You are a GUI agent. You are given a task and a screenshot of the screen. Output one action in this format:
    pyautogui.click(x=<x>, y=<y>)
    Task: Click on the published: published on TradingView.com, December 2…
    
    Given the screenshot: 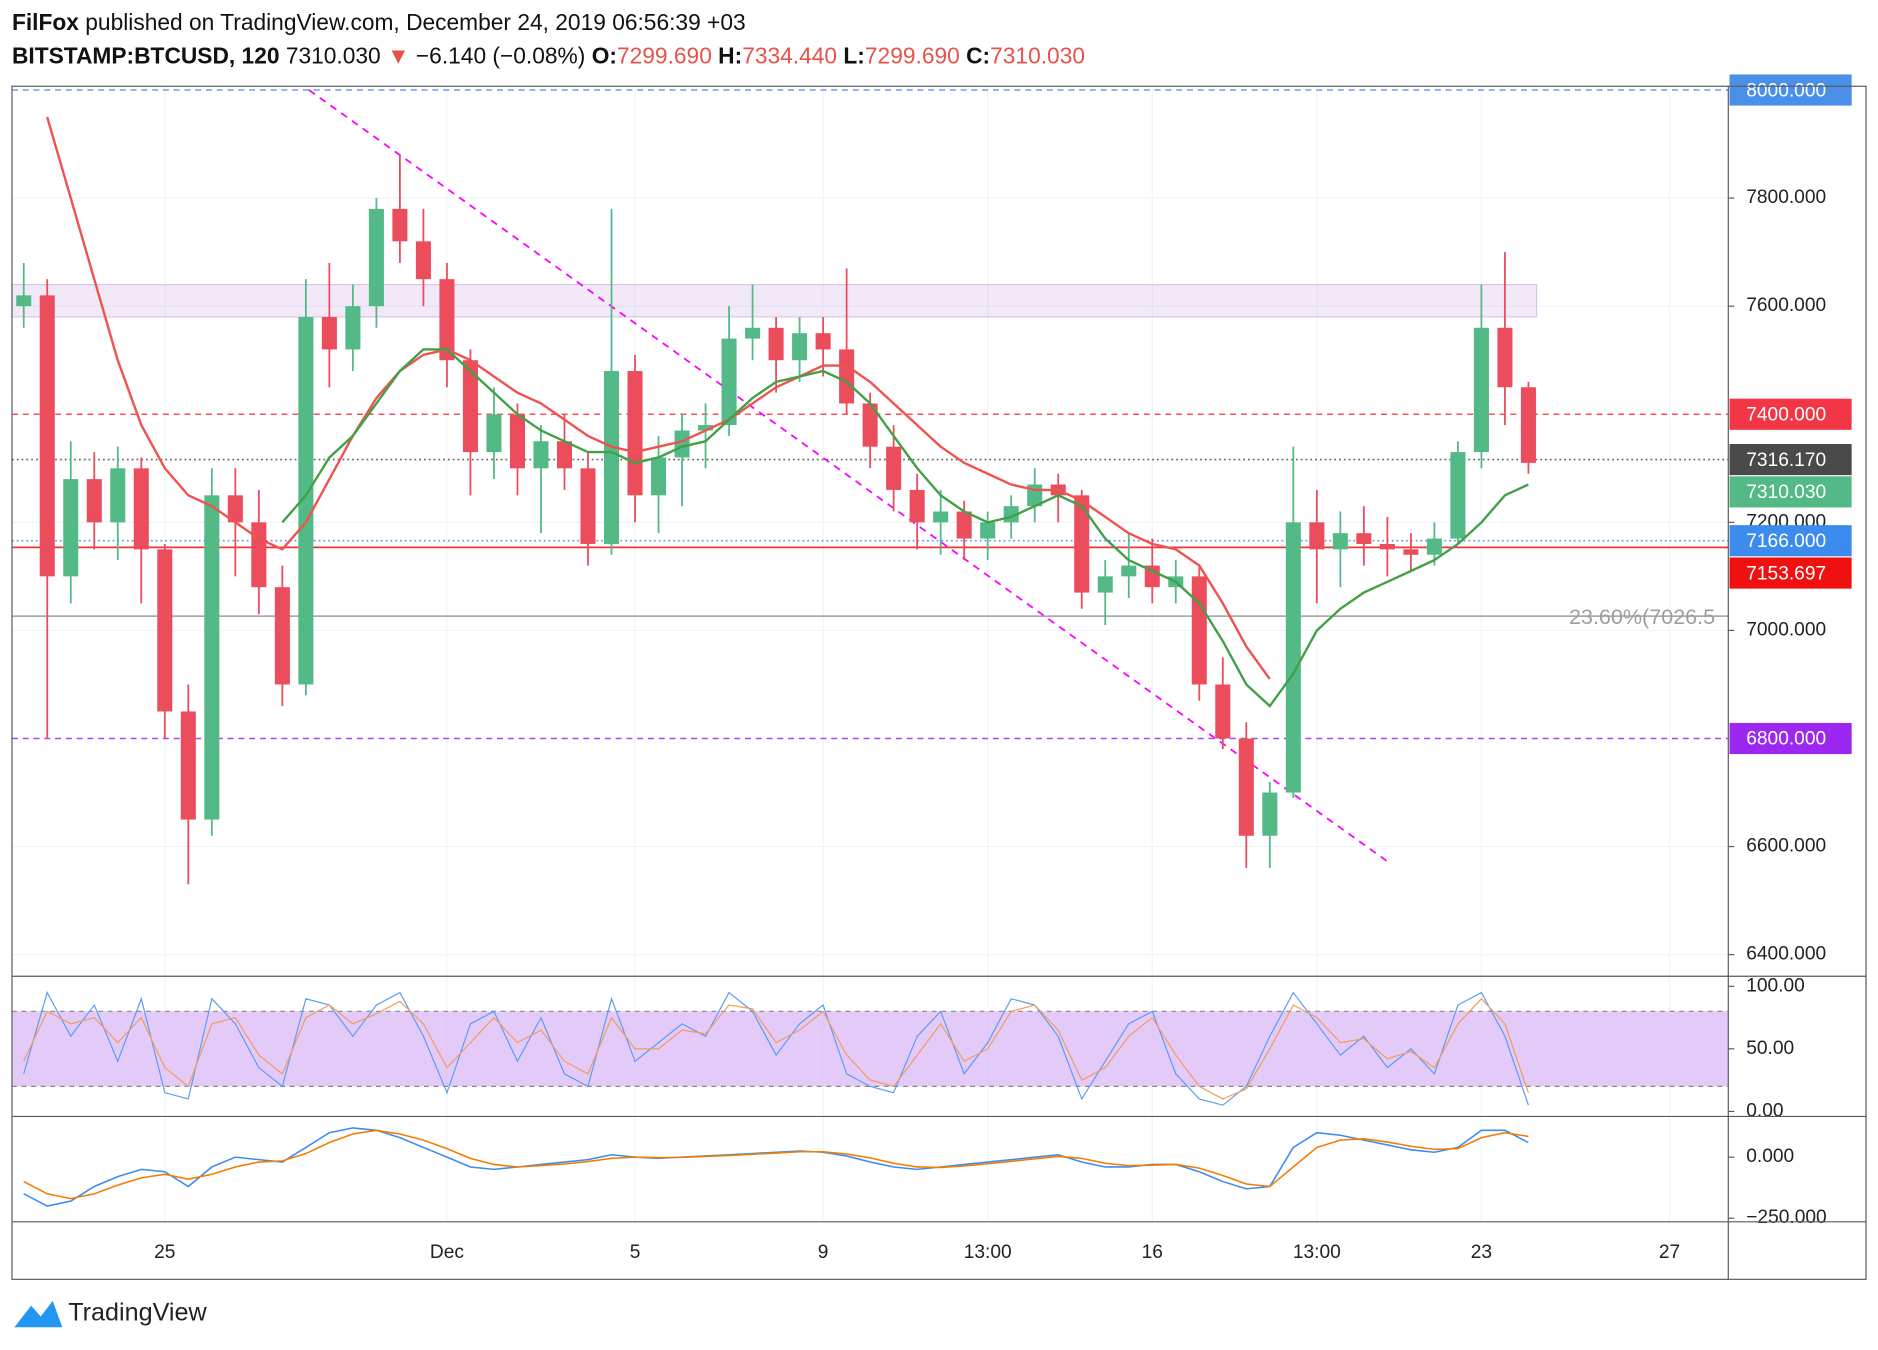 What is the action you would take?
    pyautogui.click(x=415, y=22)
    